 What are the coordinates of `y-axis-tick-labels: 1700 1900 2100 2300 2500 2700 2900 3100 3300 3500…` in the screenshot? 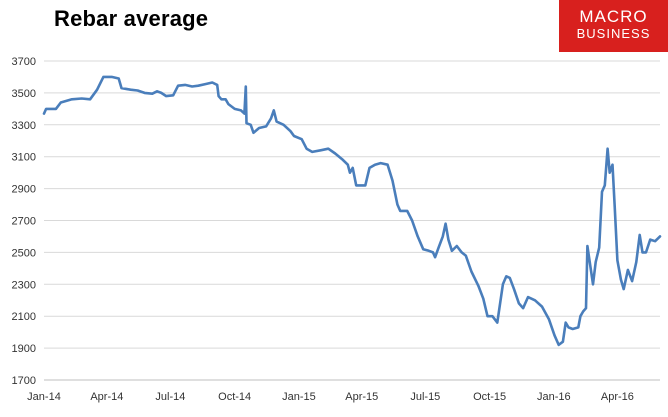 It's located at (24, 221).